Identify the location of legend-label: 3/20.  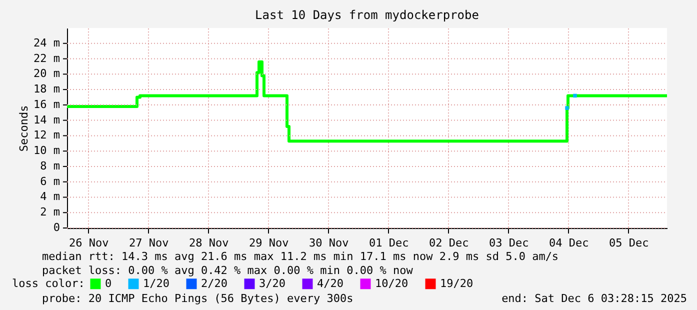
(272, 283).